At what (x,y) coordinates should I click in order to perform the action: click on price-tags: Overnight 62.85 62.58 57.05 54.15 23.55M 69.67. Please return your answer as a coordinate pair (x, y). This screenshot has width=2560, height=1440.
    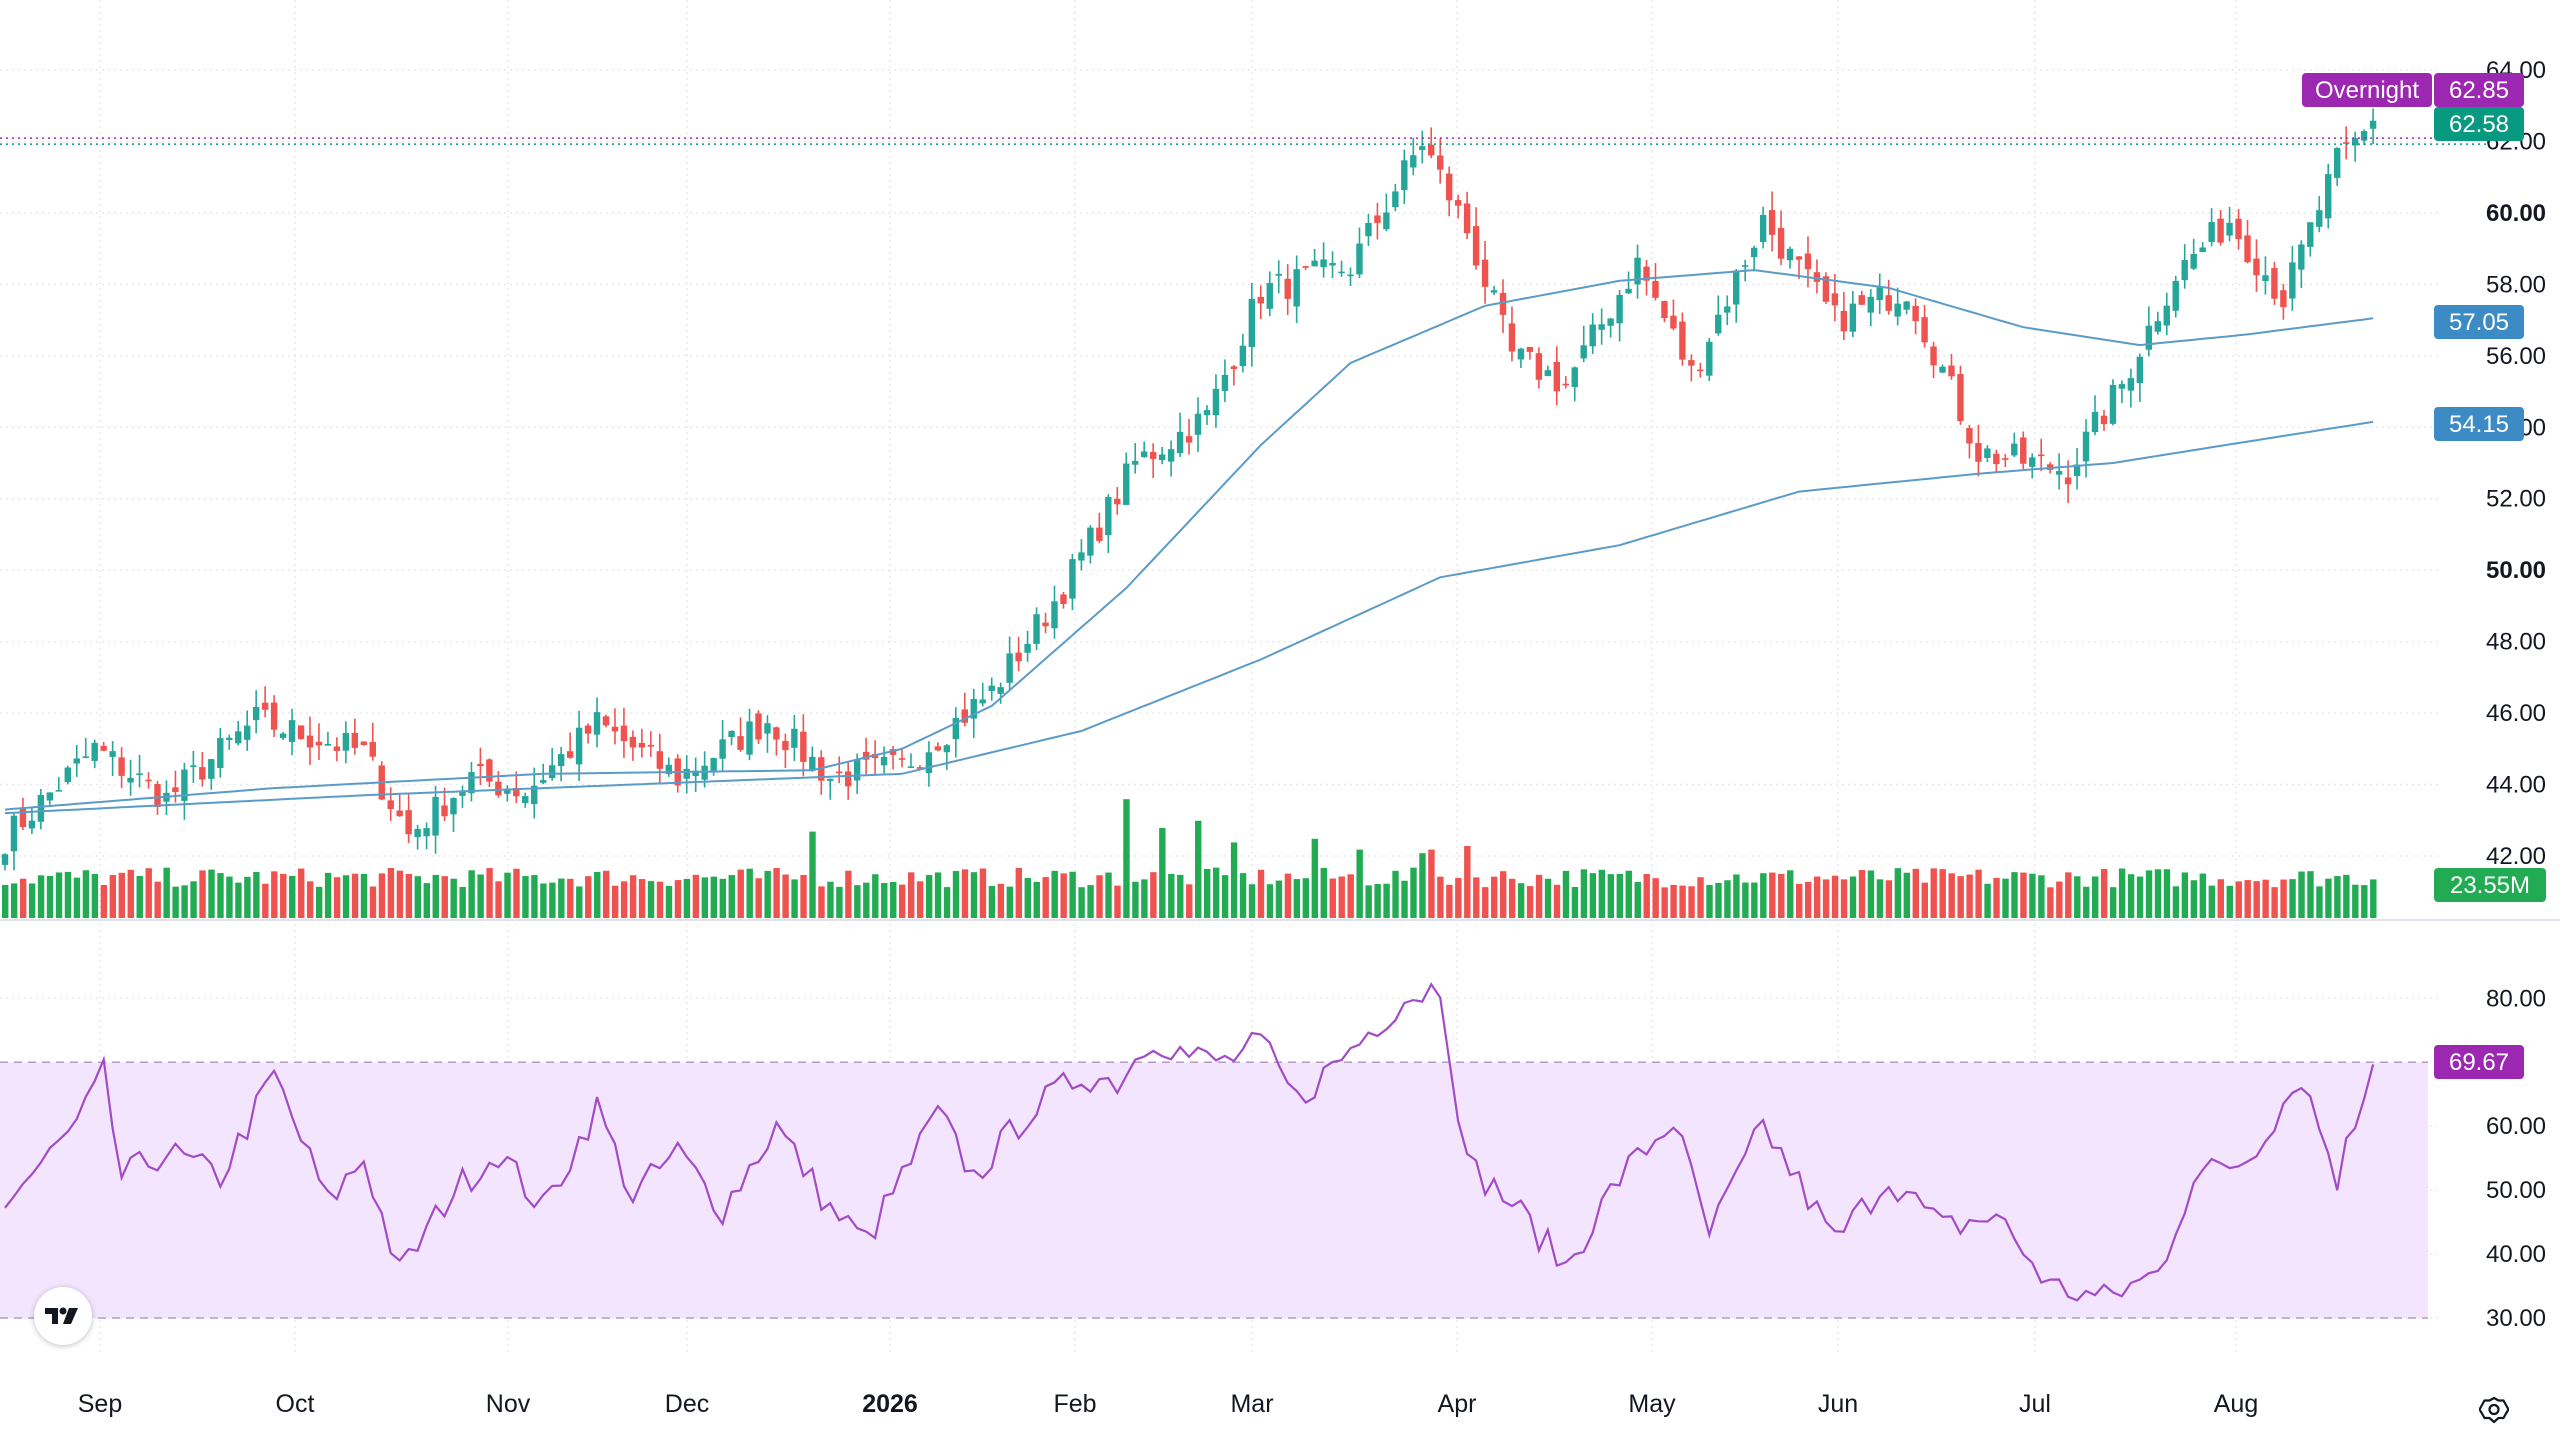
    Looking at the image, I should click on (2424, 576).